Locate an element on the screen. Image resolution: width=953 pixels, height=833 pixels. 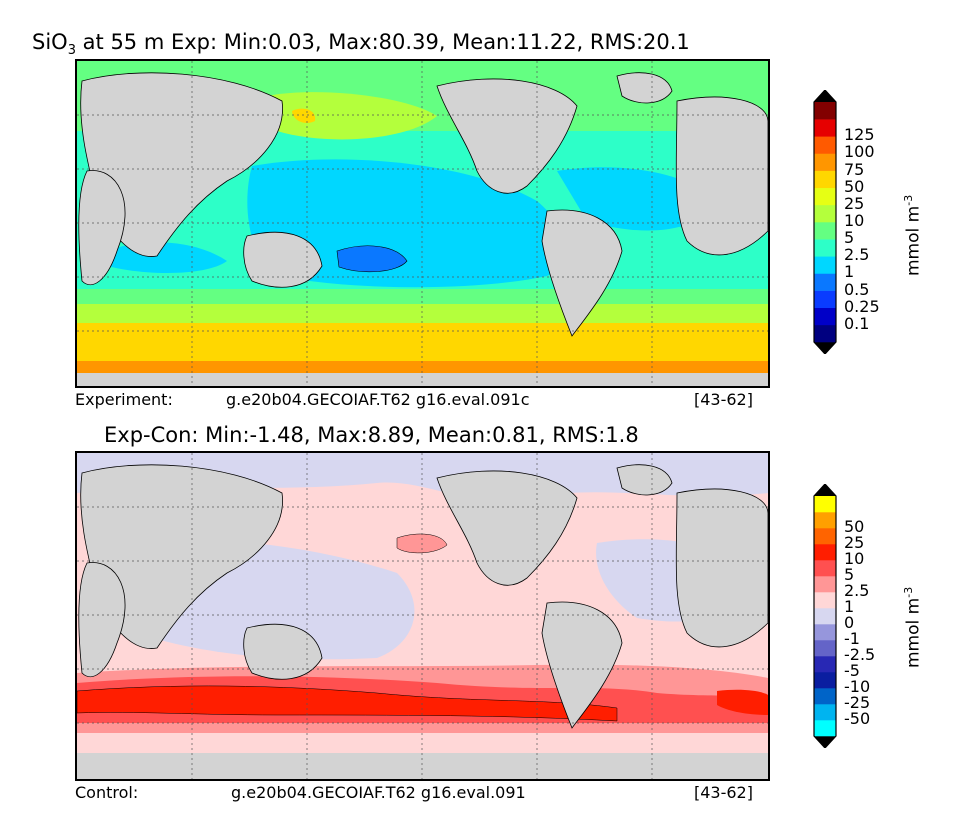
bottom-colorbar-tick-label: 1 is located at coordinates (849, 606).